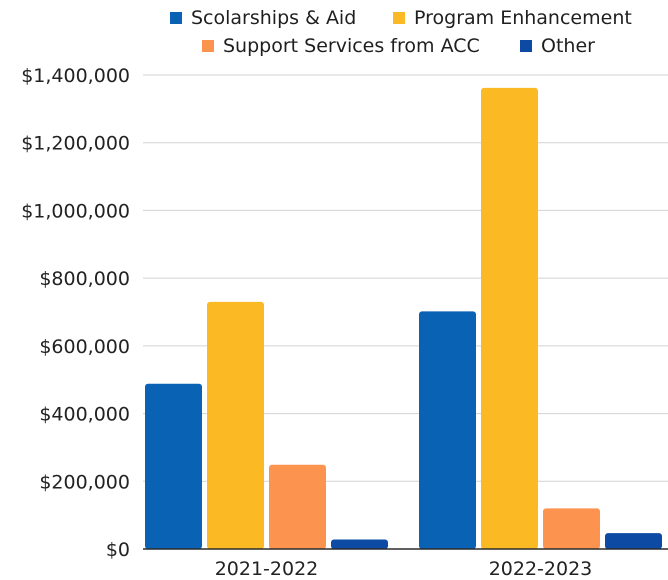  Describe the element at coordinates (84, 415) in the screenshot. I see `y-tick-label: $400,000` at that location.